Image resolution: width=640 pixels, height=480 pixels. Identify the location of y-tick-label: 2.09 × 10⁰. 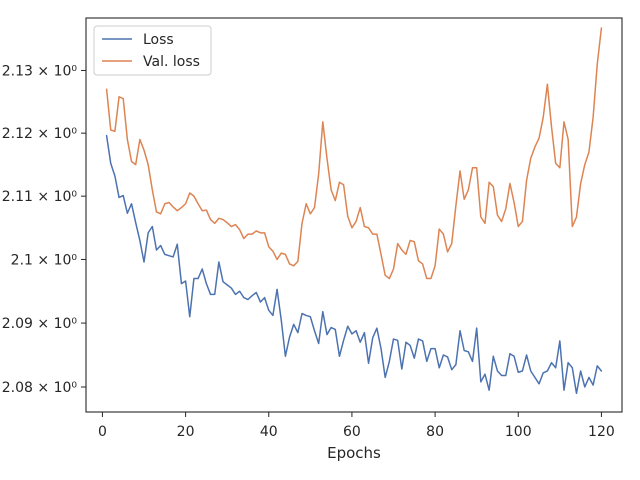
(40, 324).